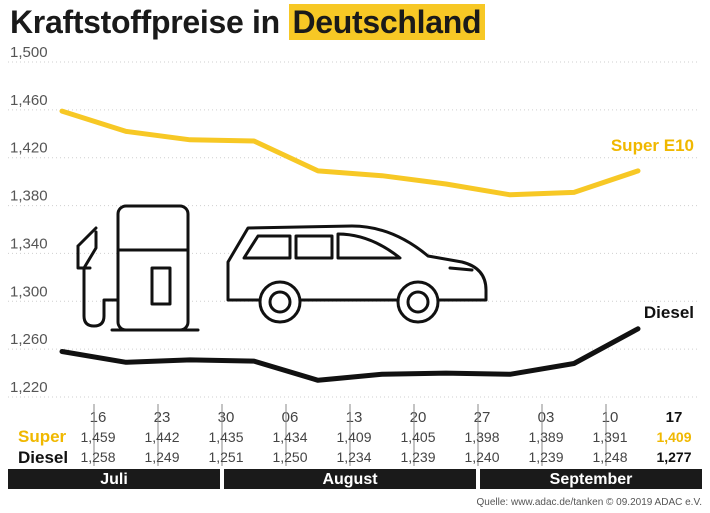 This screenshot has width=710, height=513. I want to click on x-tick-label: 10, so click(610, 417).